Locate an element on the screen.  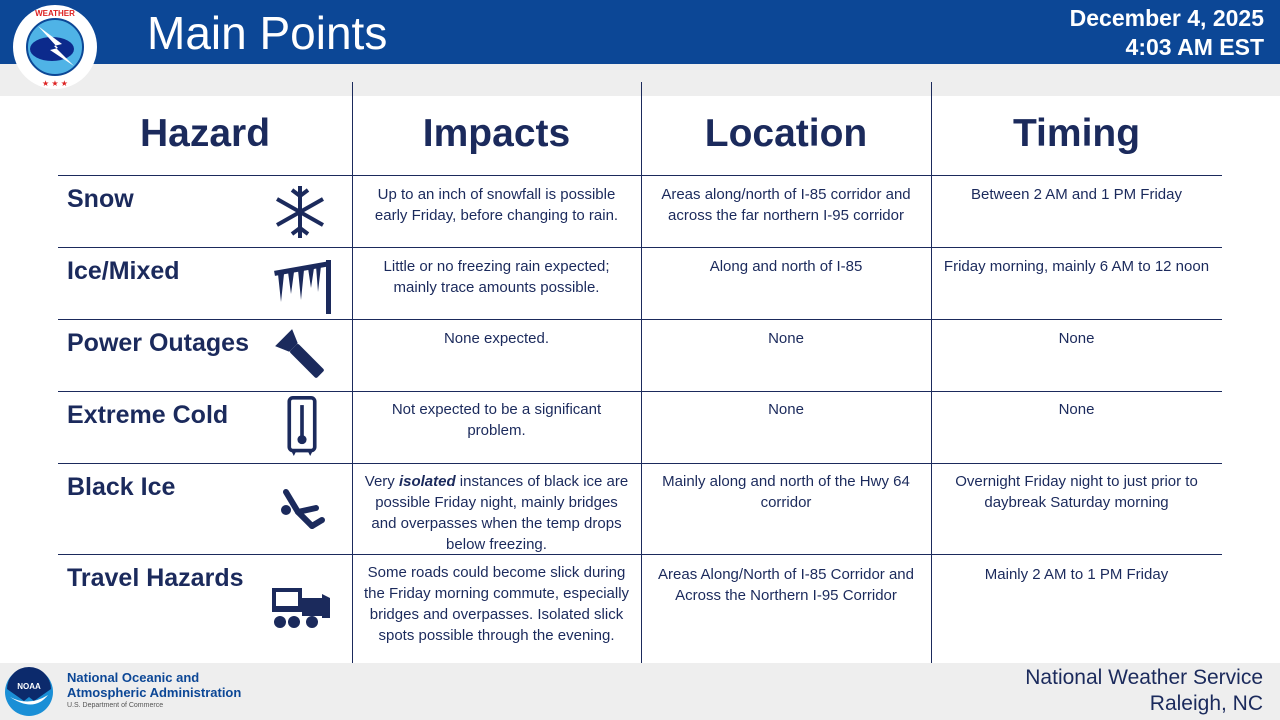
column-header-location: Location is located at coordinates (786, 133).